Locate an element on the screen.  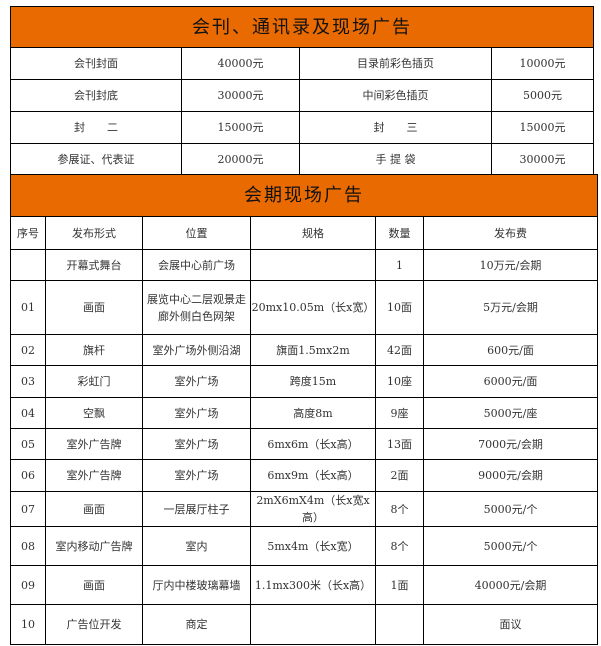
table-cell: 开幕式舞台 is located at coordinates (94, 265).